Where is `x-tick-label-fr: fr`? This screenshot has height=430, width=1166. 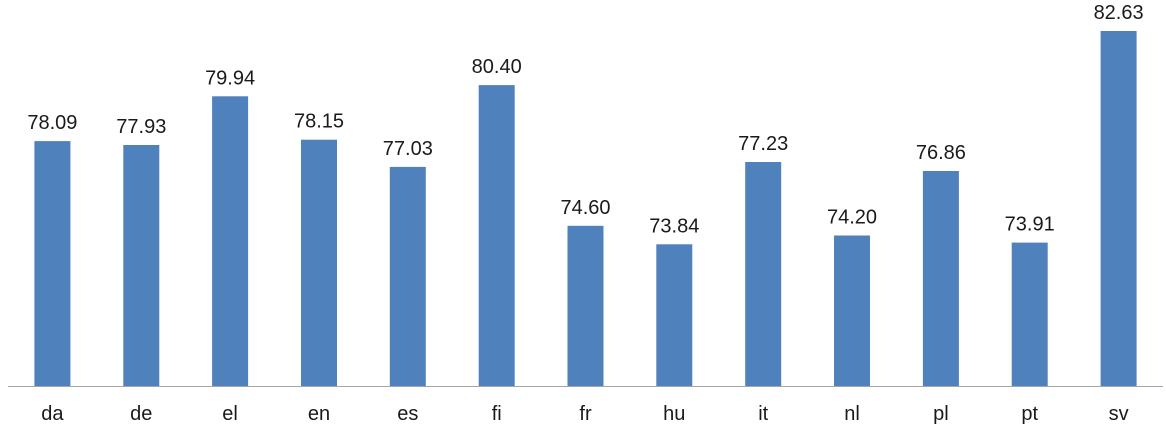 x-tick-label-fr: fr is located at coordinates (585, 414).